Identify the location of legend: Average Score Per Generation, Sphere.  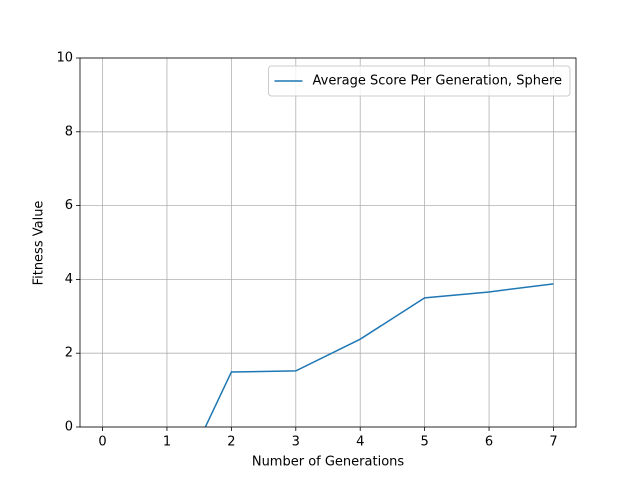
(419, 81).